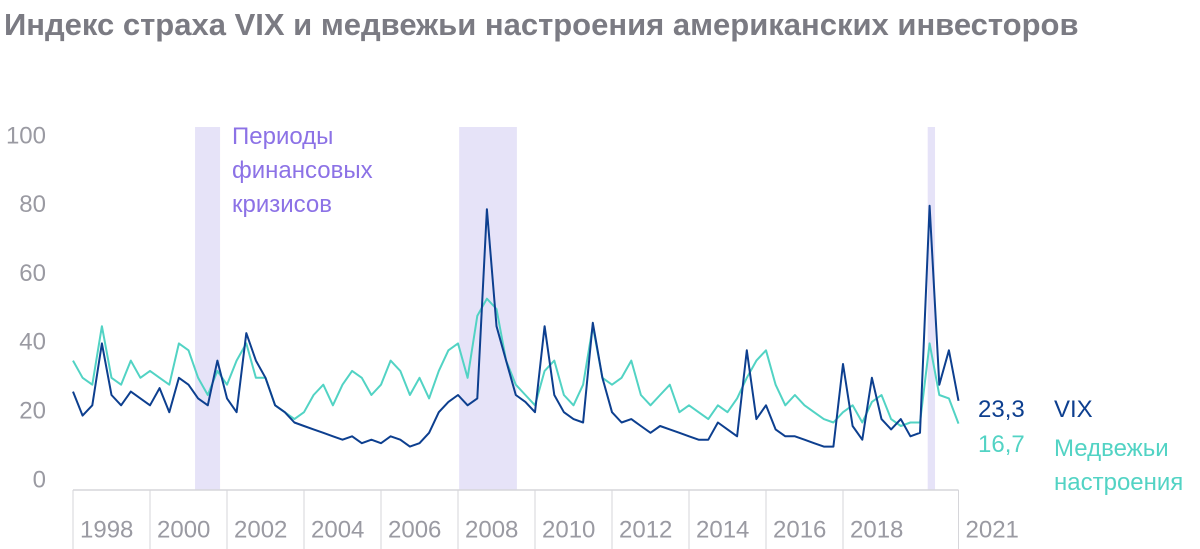 This screenshot has height=549, width=1200. I want to click on x-tick-label: 2006, so click(414, 529).